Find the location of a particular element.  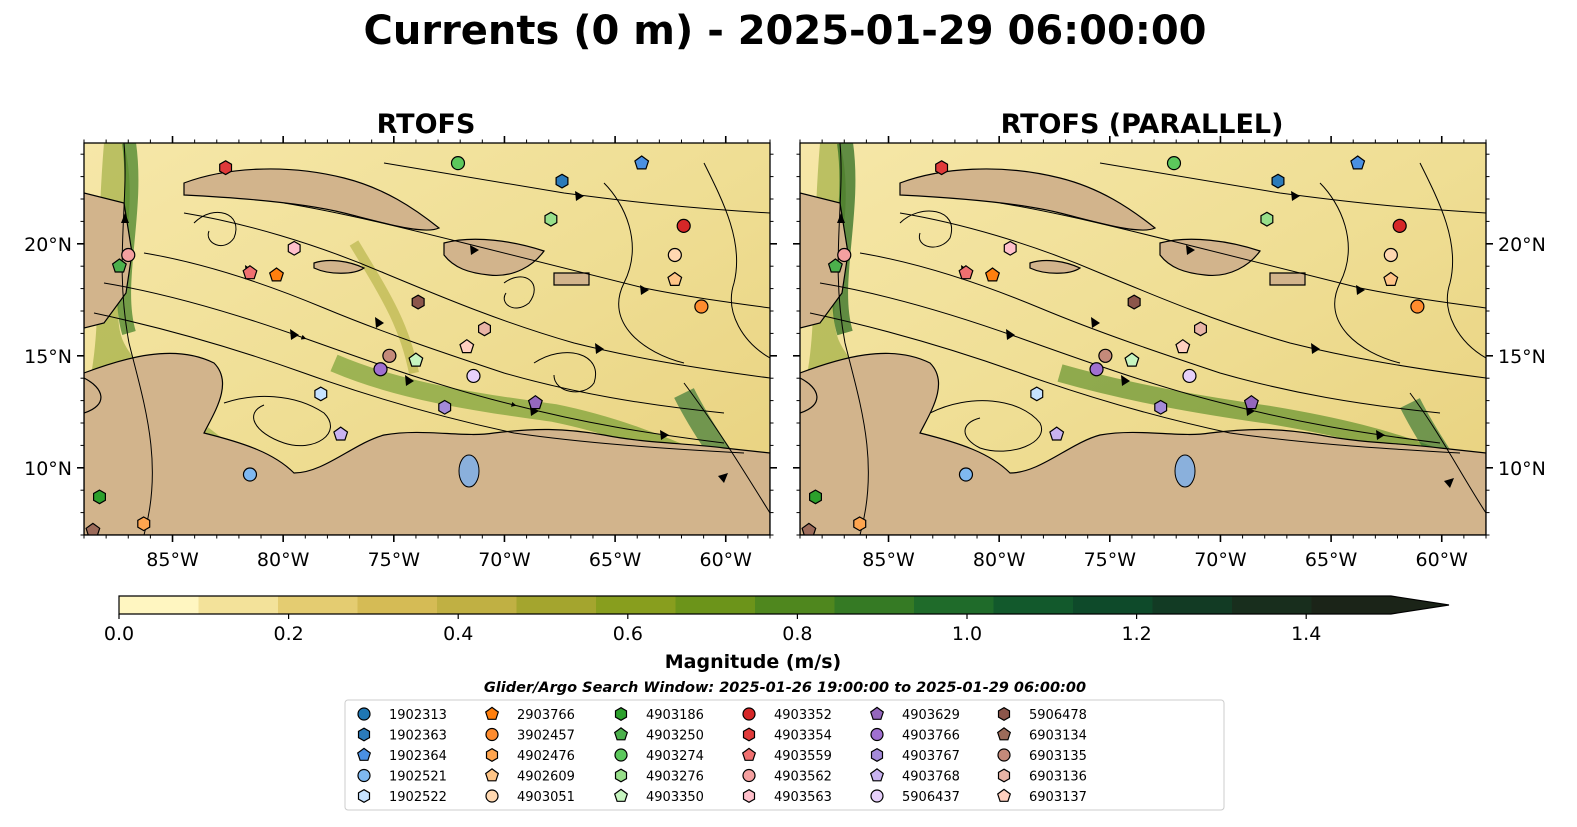

legend-label: 4903352 is located at coordinates (803, 715).